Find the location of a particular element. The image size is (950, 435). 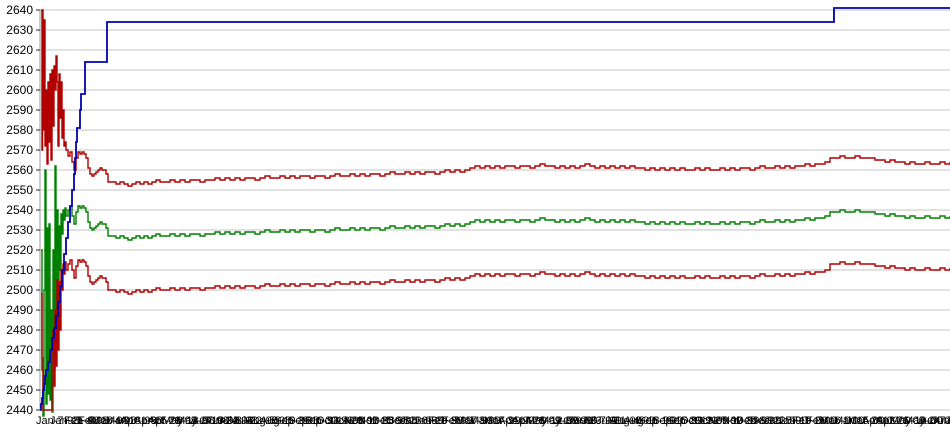

y-tick-label: 2580 is located at coordinates (19, 130).